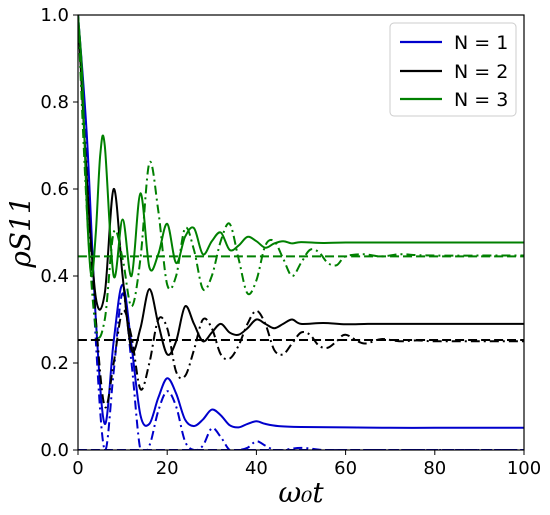 The height and width of the screenshot is (515, 550). What do you see at coordinates (20, 232) in the screenshot?
I see `y-axis-title: ρS11` at bounding box center [20, 232].